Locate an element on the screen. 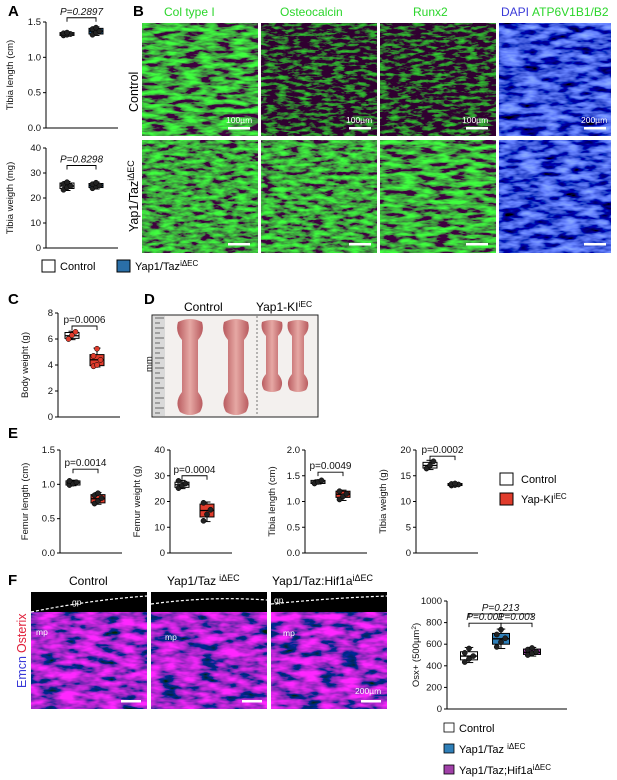 The height and width of the screenshot is (780, 617). legend-label-mutant: Yap1/TaziΔEC is located at coordinates (167, 266).